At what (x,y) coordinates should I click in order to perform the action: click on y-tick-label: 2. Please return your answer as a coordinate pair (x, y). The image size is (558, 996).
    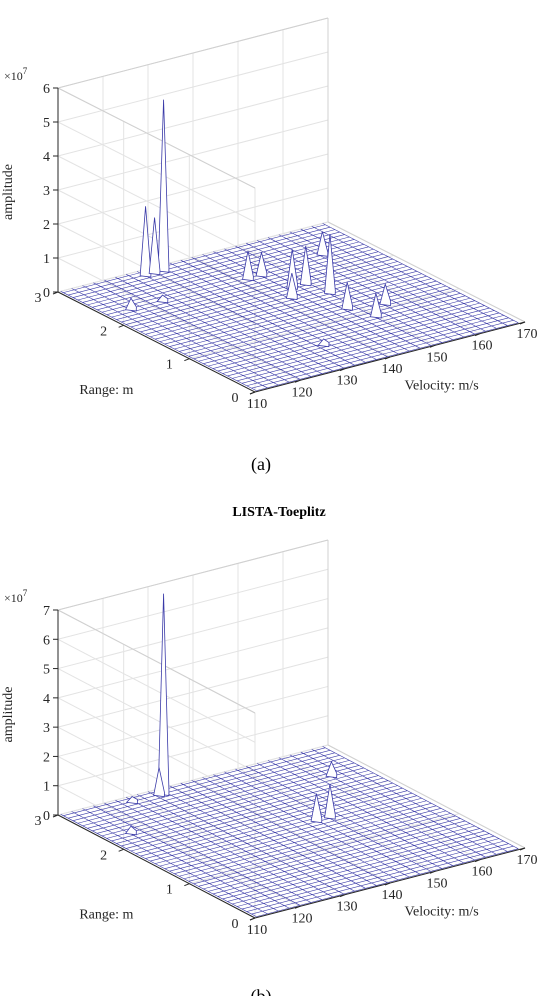
    Looking at the image, I should click on (103, 331).